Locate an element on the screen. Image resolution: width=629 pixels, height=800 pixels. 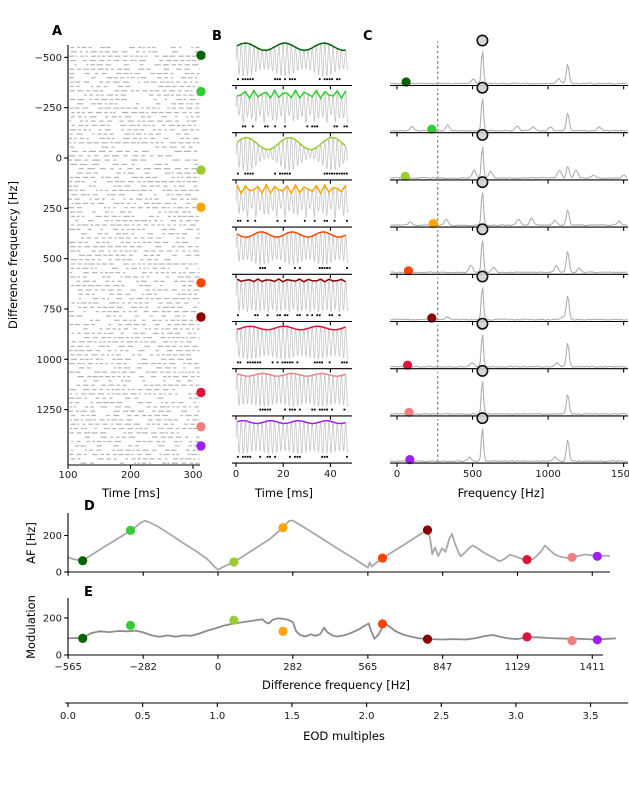
axis-label-af: AF [Hz] is located at coordinates (31, 543).